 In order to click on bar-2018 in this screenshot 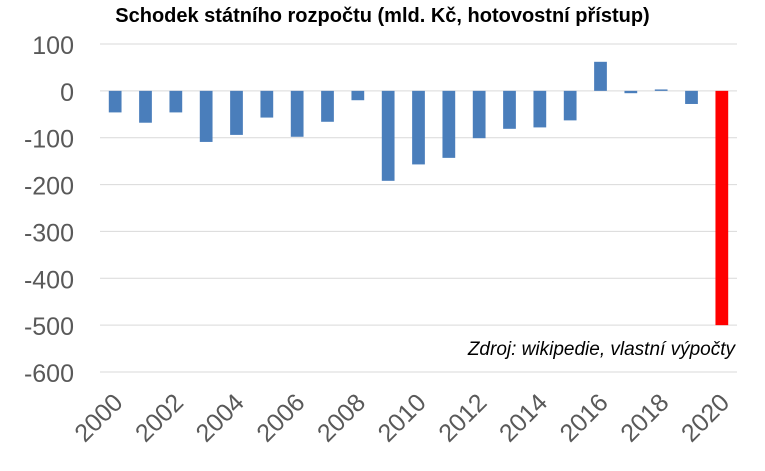, I will do `click(661, 90)`.